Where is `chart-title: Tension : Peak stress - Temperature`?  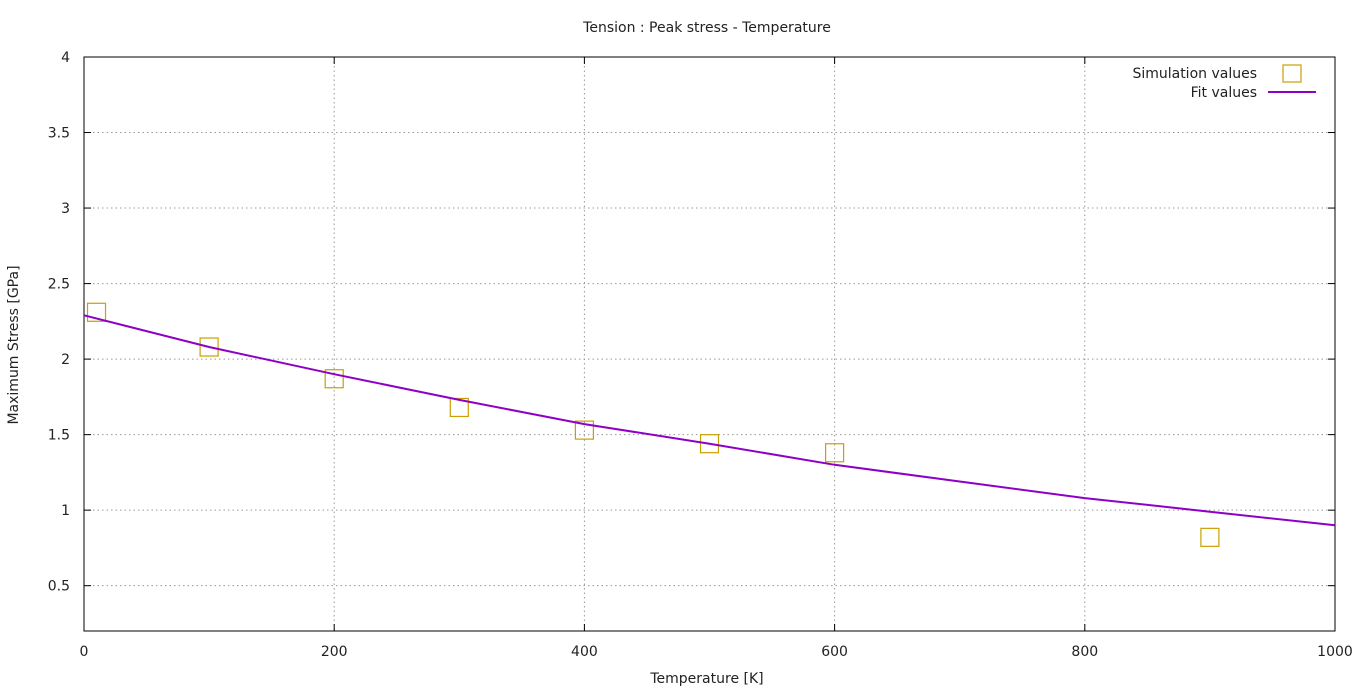 chart-title: Tension : Peak stress - Temperature is located at coordinates (706, 28).